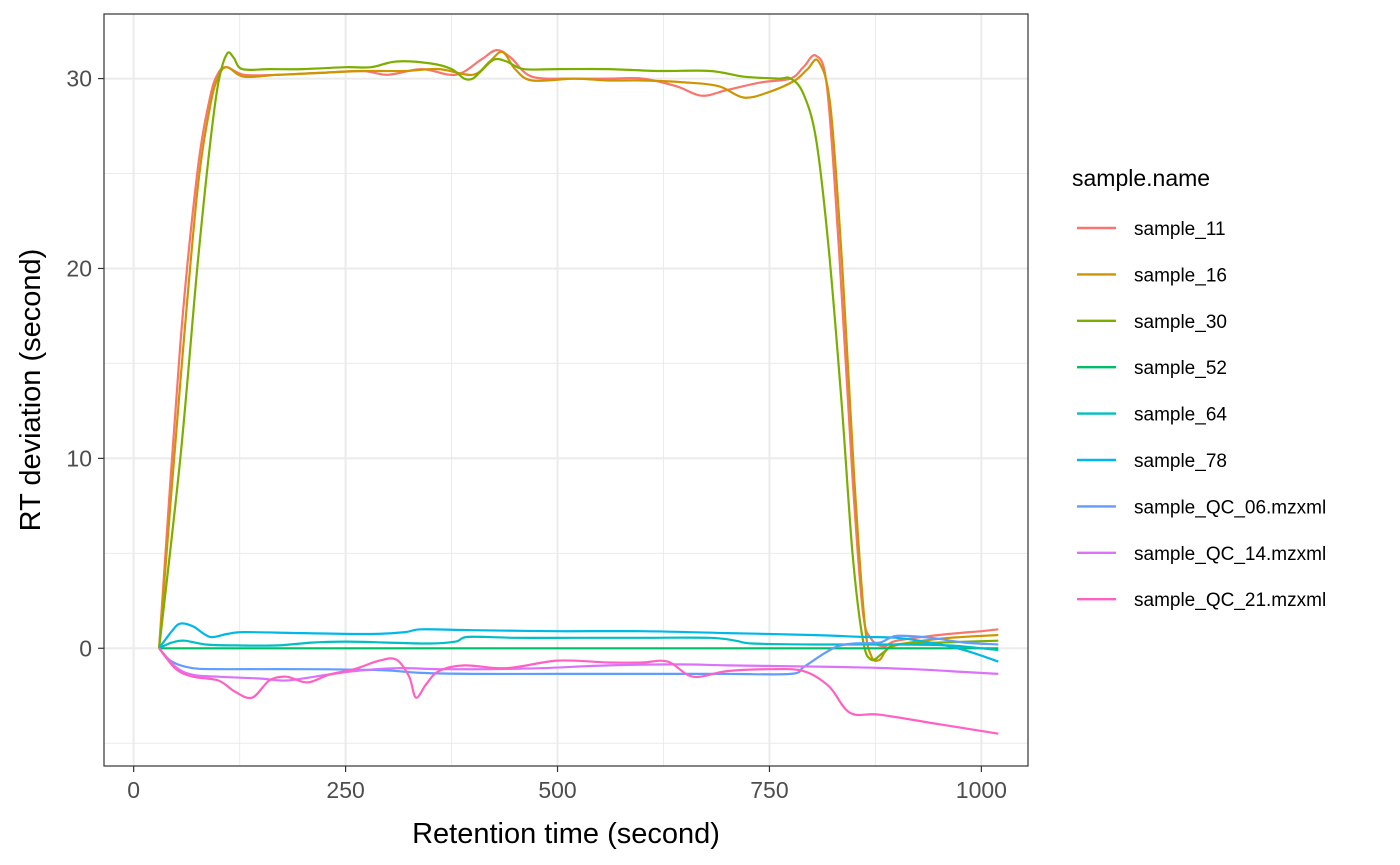 The width and height of the screenshot is (1400, 865). Describe the element at coordinates (1180, 368) in the screenshot. I see `legend-label-sample_52: sample_52` at that location.